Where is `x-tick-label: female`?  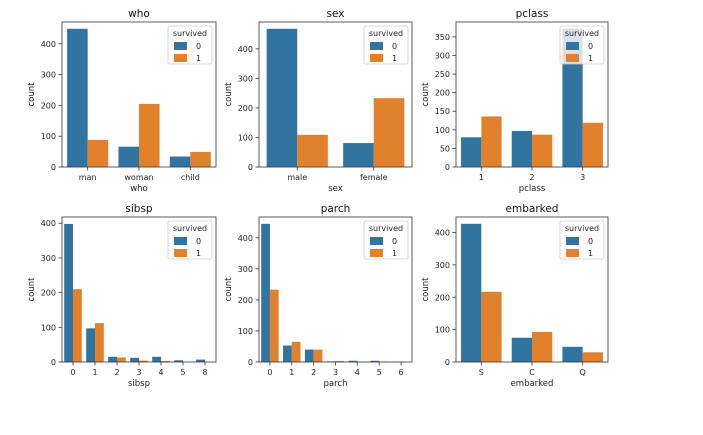
x-tick-label: female is located at coordinates (374, 177).